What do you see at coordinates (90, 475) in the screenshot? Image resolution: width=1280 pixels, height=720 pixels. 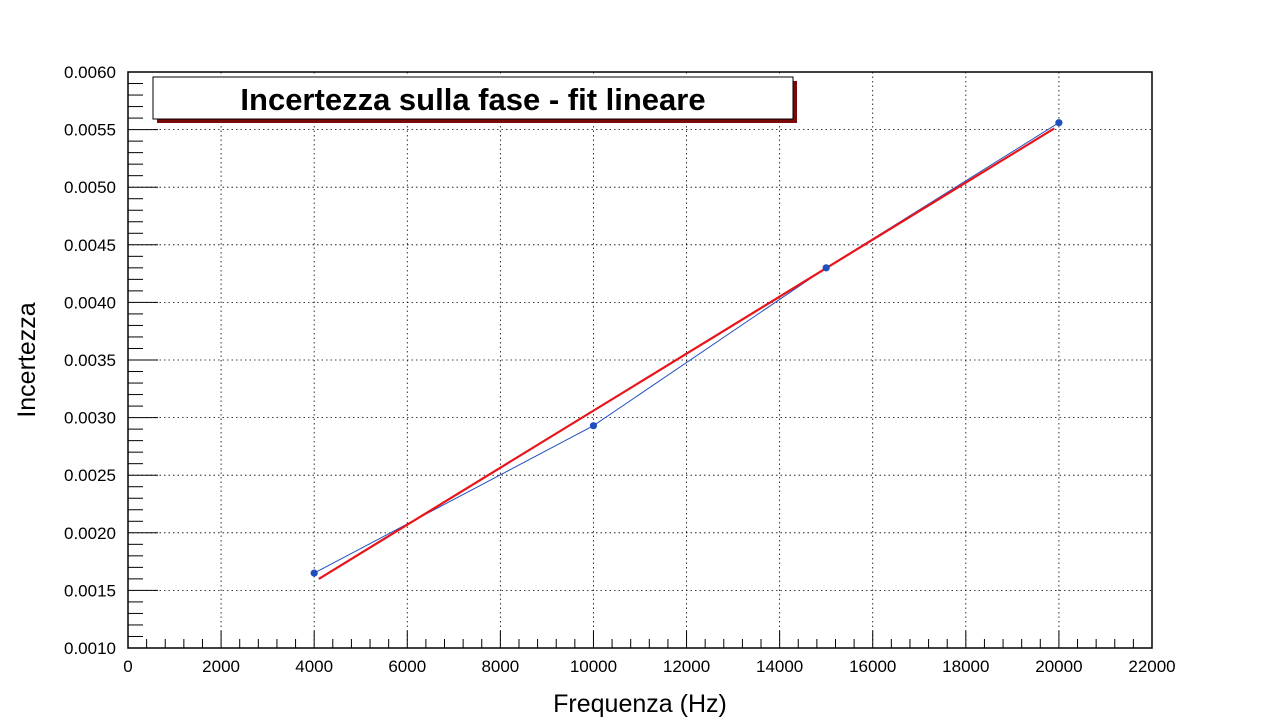 I see `y-tick-label: 0.0025` at bounding box center [90, 475].